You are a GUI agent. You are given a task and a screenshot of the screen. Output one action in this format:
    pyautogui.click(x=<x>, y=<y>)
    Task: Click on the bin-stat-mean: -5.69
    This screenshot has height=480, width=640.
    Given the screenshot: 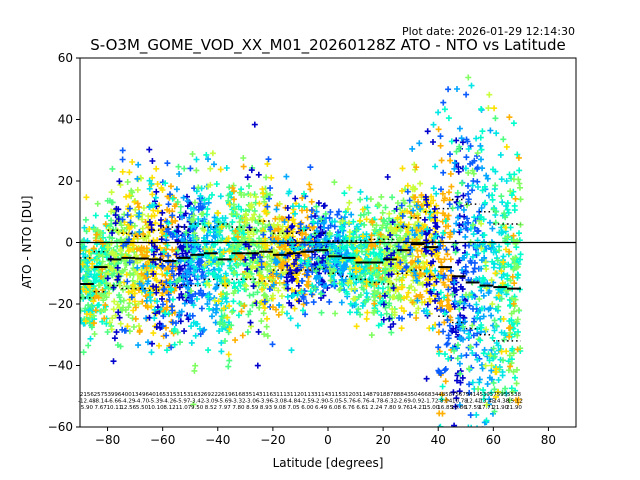 What is the action you would take?
    pyautogui.click(x=225, y=402)
    